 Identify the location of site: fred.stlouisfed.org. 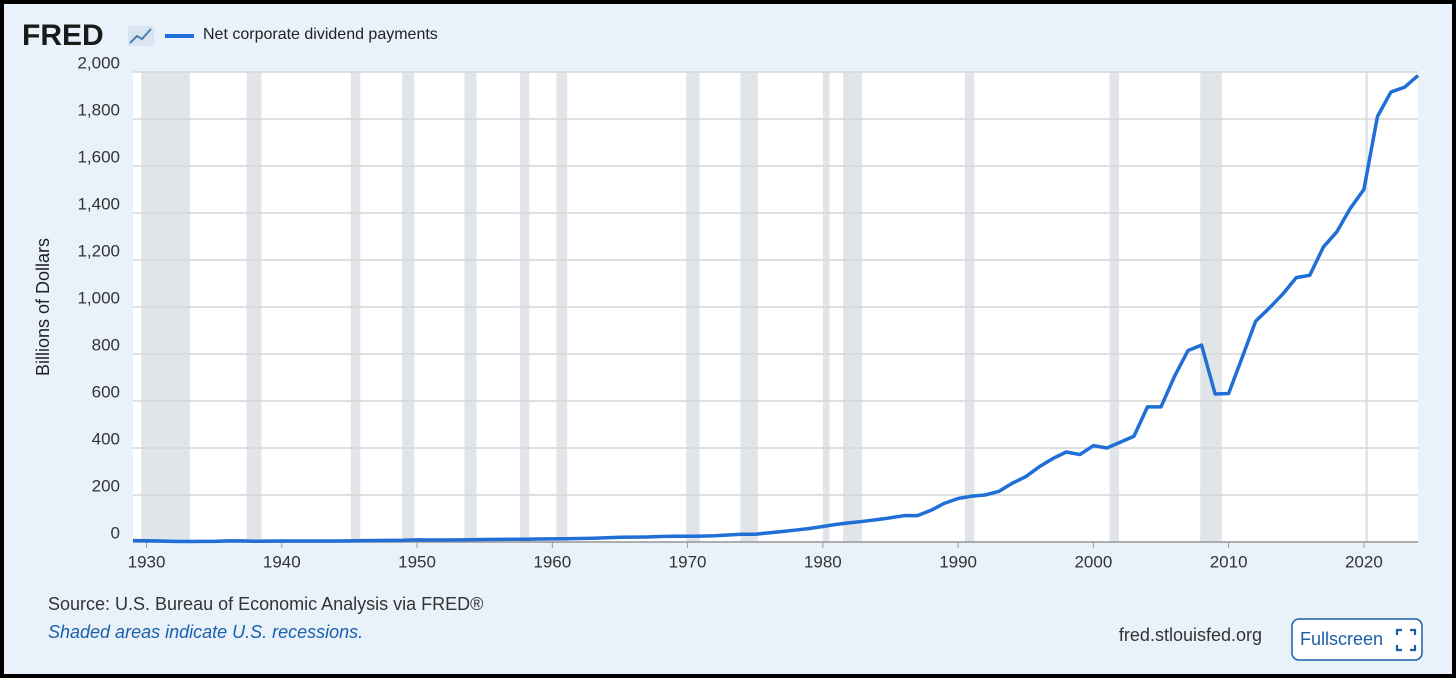
(1190, 635).